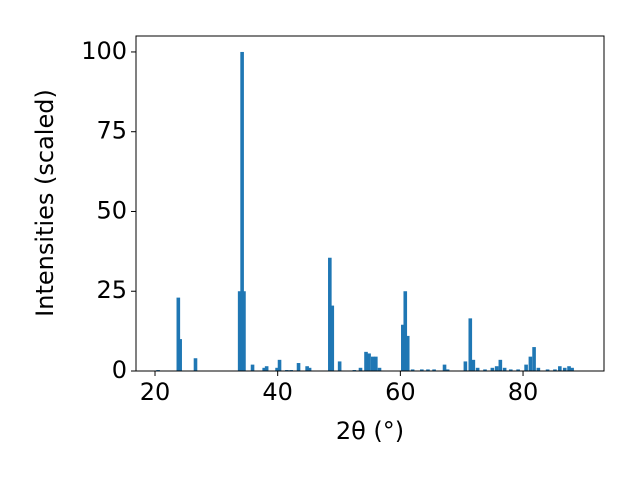 This screenshot has width=640, height=480. I want to click on y-tick-label: 50, so click(111, 210).